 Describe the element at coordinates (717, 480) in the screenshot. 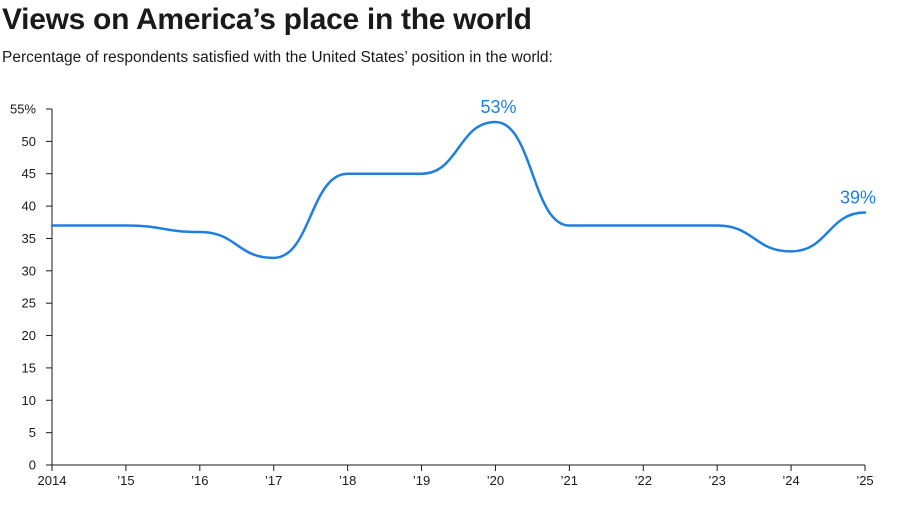

I see `x-tick-label: ’23` at that location.